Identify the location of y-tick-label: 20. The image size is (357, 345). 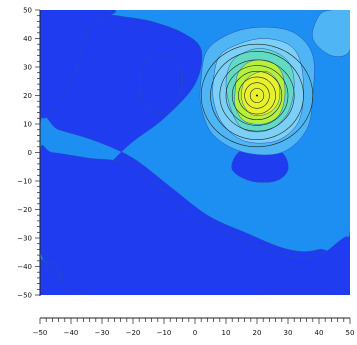
(27, 96).